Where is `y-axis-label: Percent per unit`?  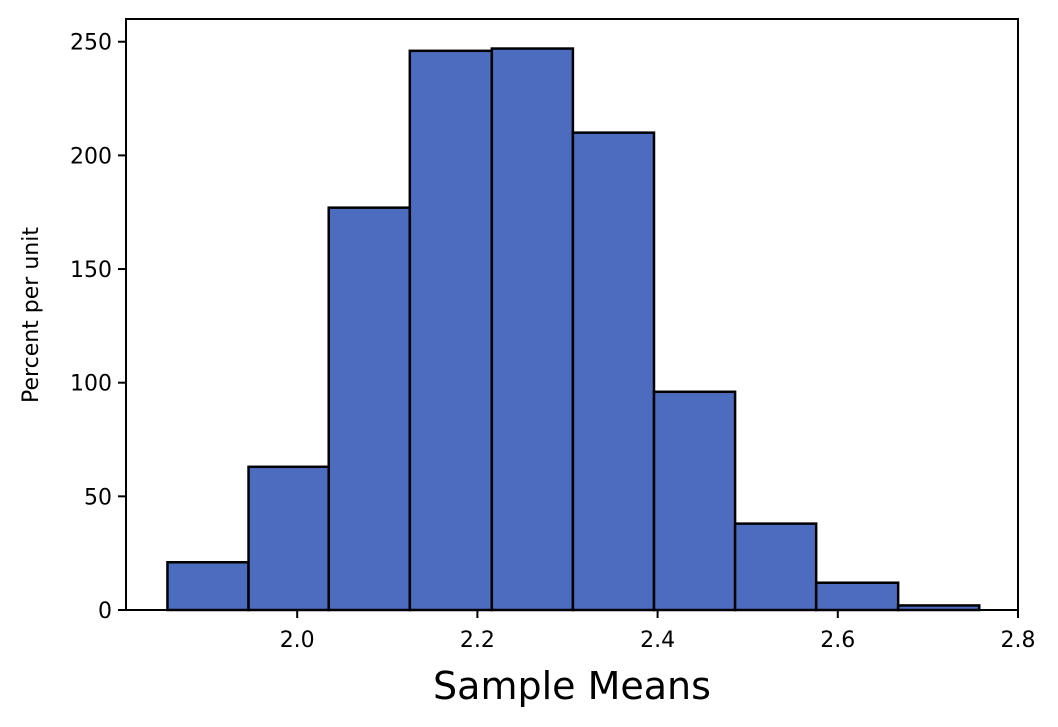
y-axis-label: Percent per unit is located at coordinates (31, 315).